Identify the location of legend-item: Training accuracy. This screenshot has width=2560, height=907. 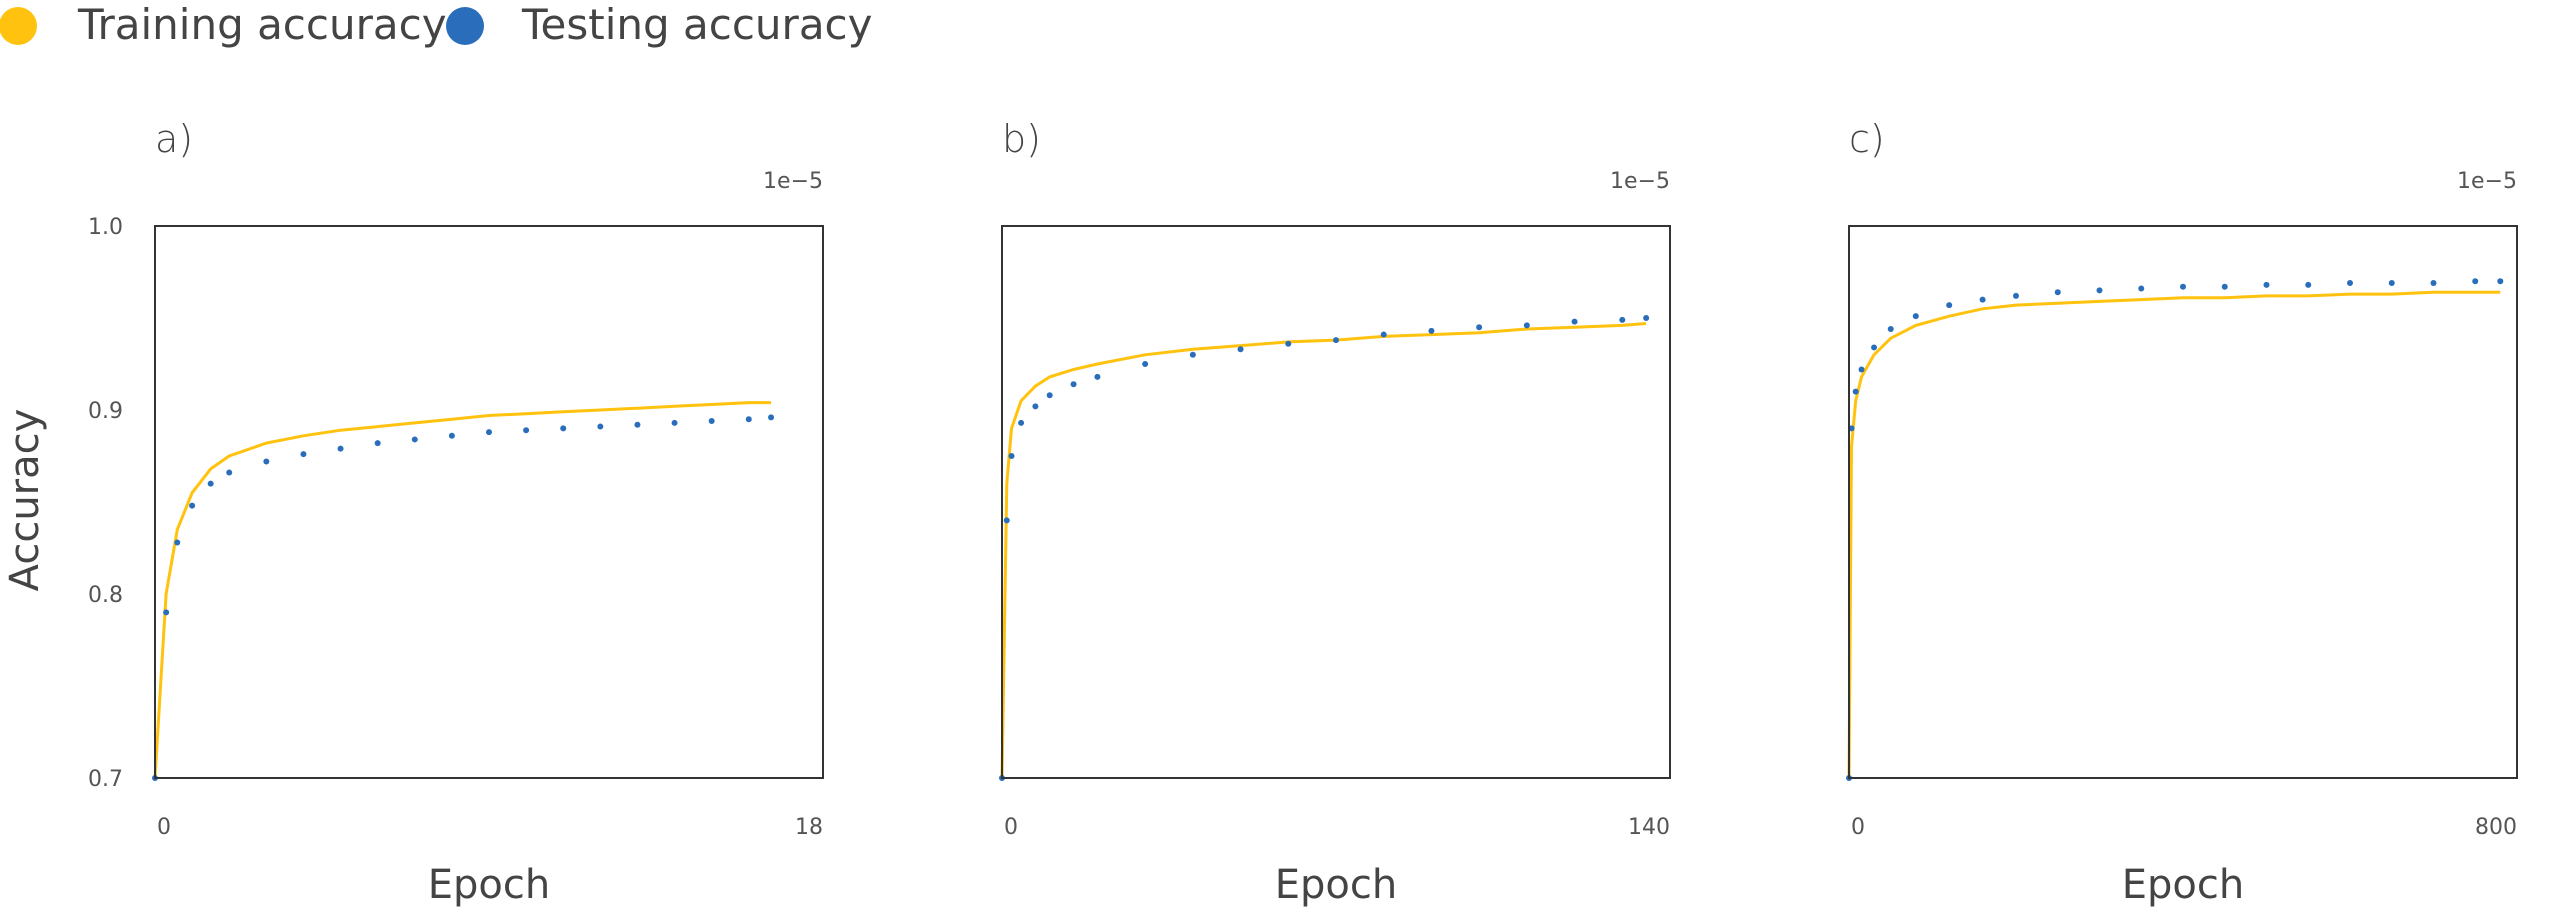
(223, 24).